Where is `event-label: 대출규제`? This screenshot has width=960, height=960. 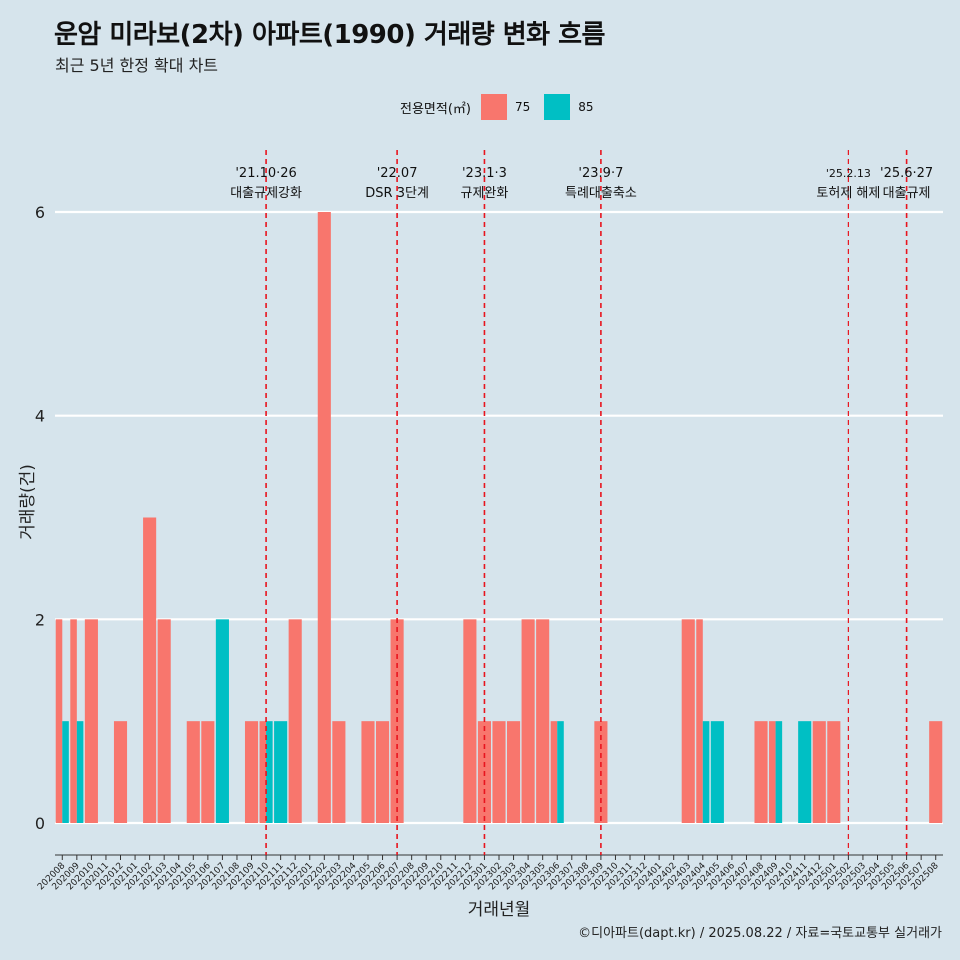
event-label: 대출규제 is located at coordinates (907, 193).